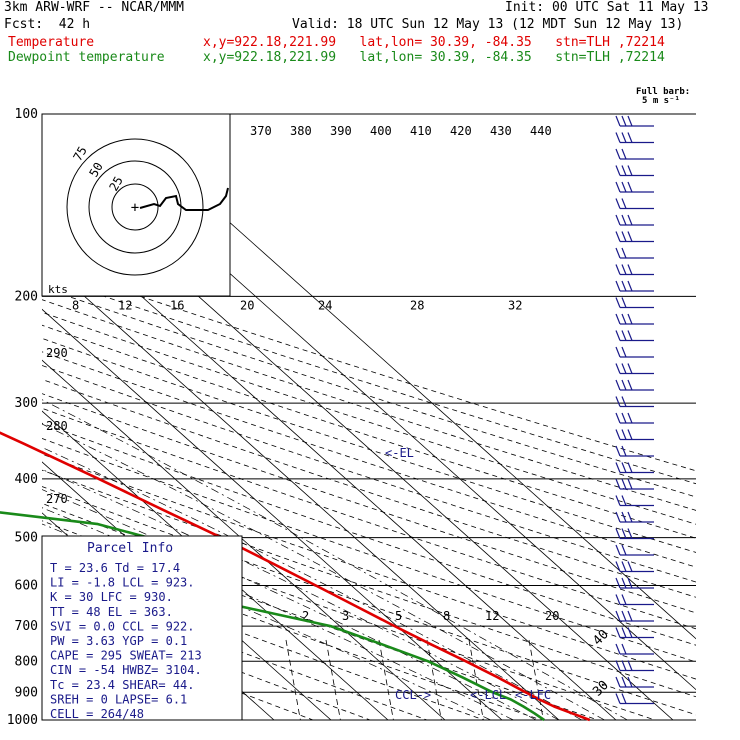 This screenshot has width=740, height=740. Describe the element at coordinates (97, 714) in the screenshot. I see `parcel-info-row: CELL = 264/48` at that location.